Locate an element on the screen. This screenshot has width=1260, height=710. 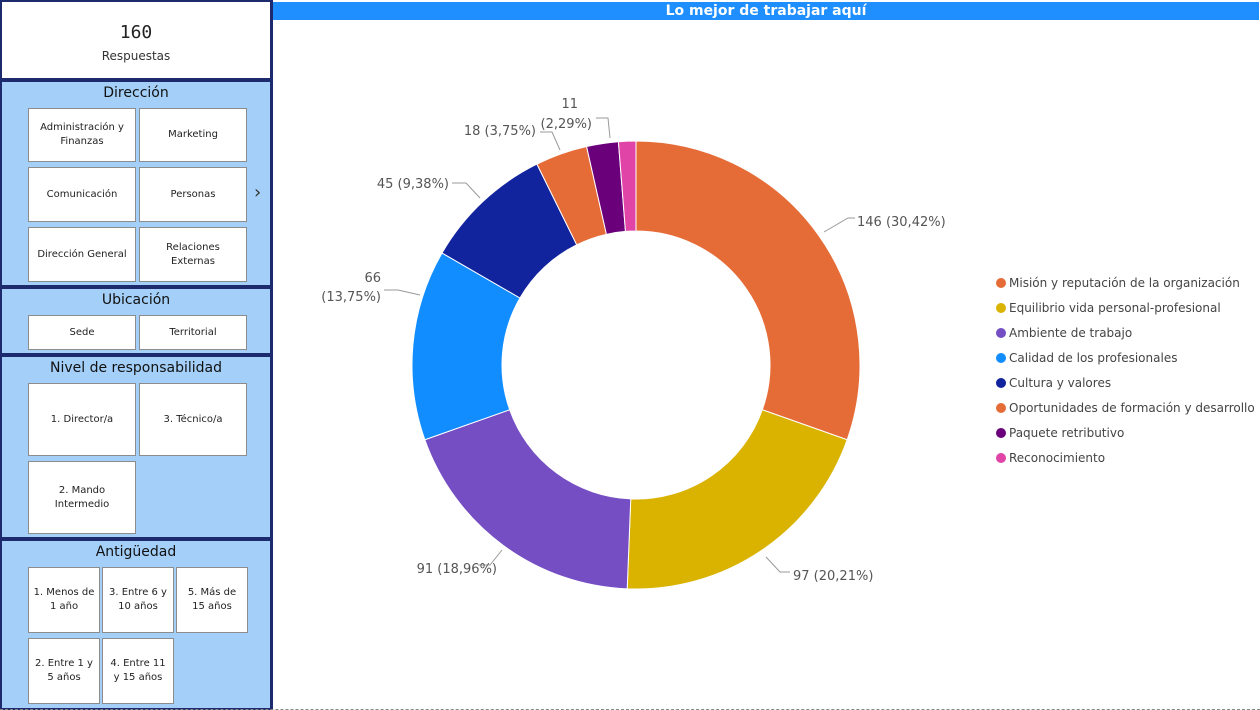
filter-tile: 2. Mando Intermedio is located at coordinates (82, 497).